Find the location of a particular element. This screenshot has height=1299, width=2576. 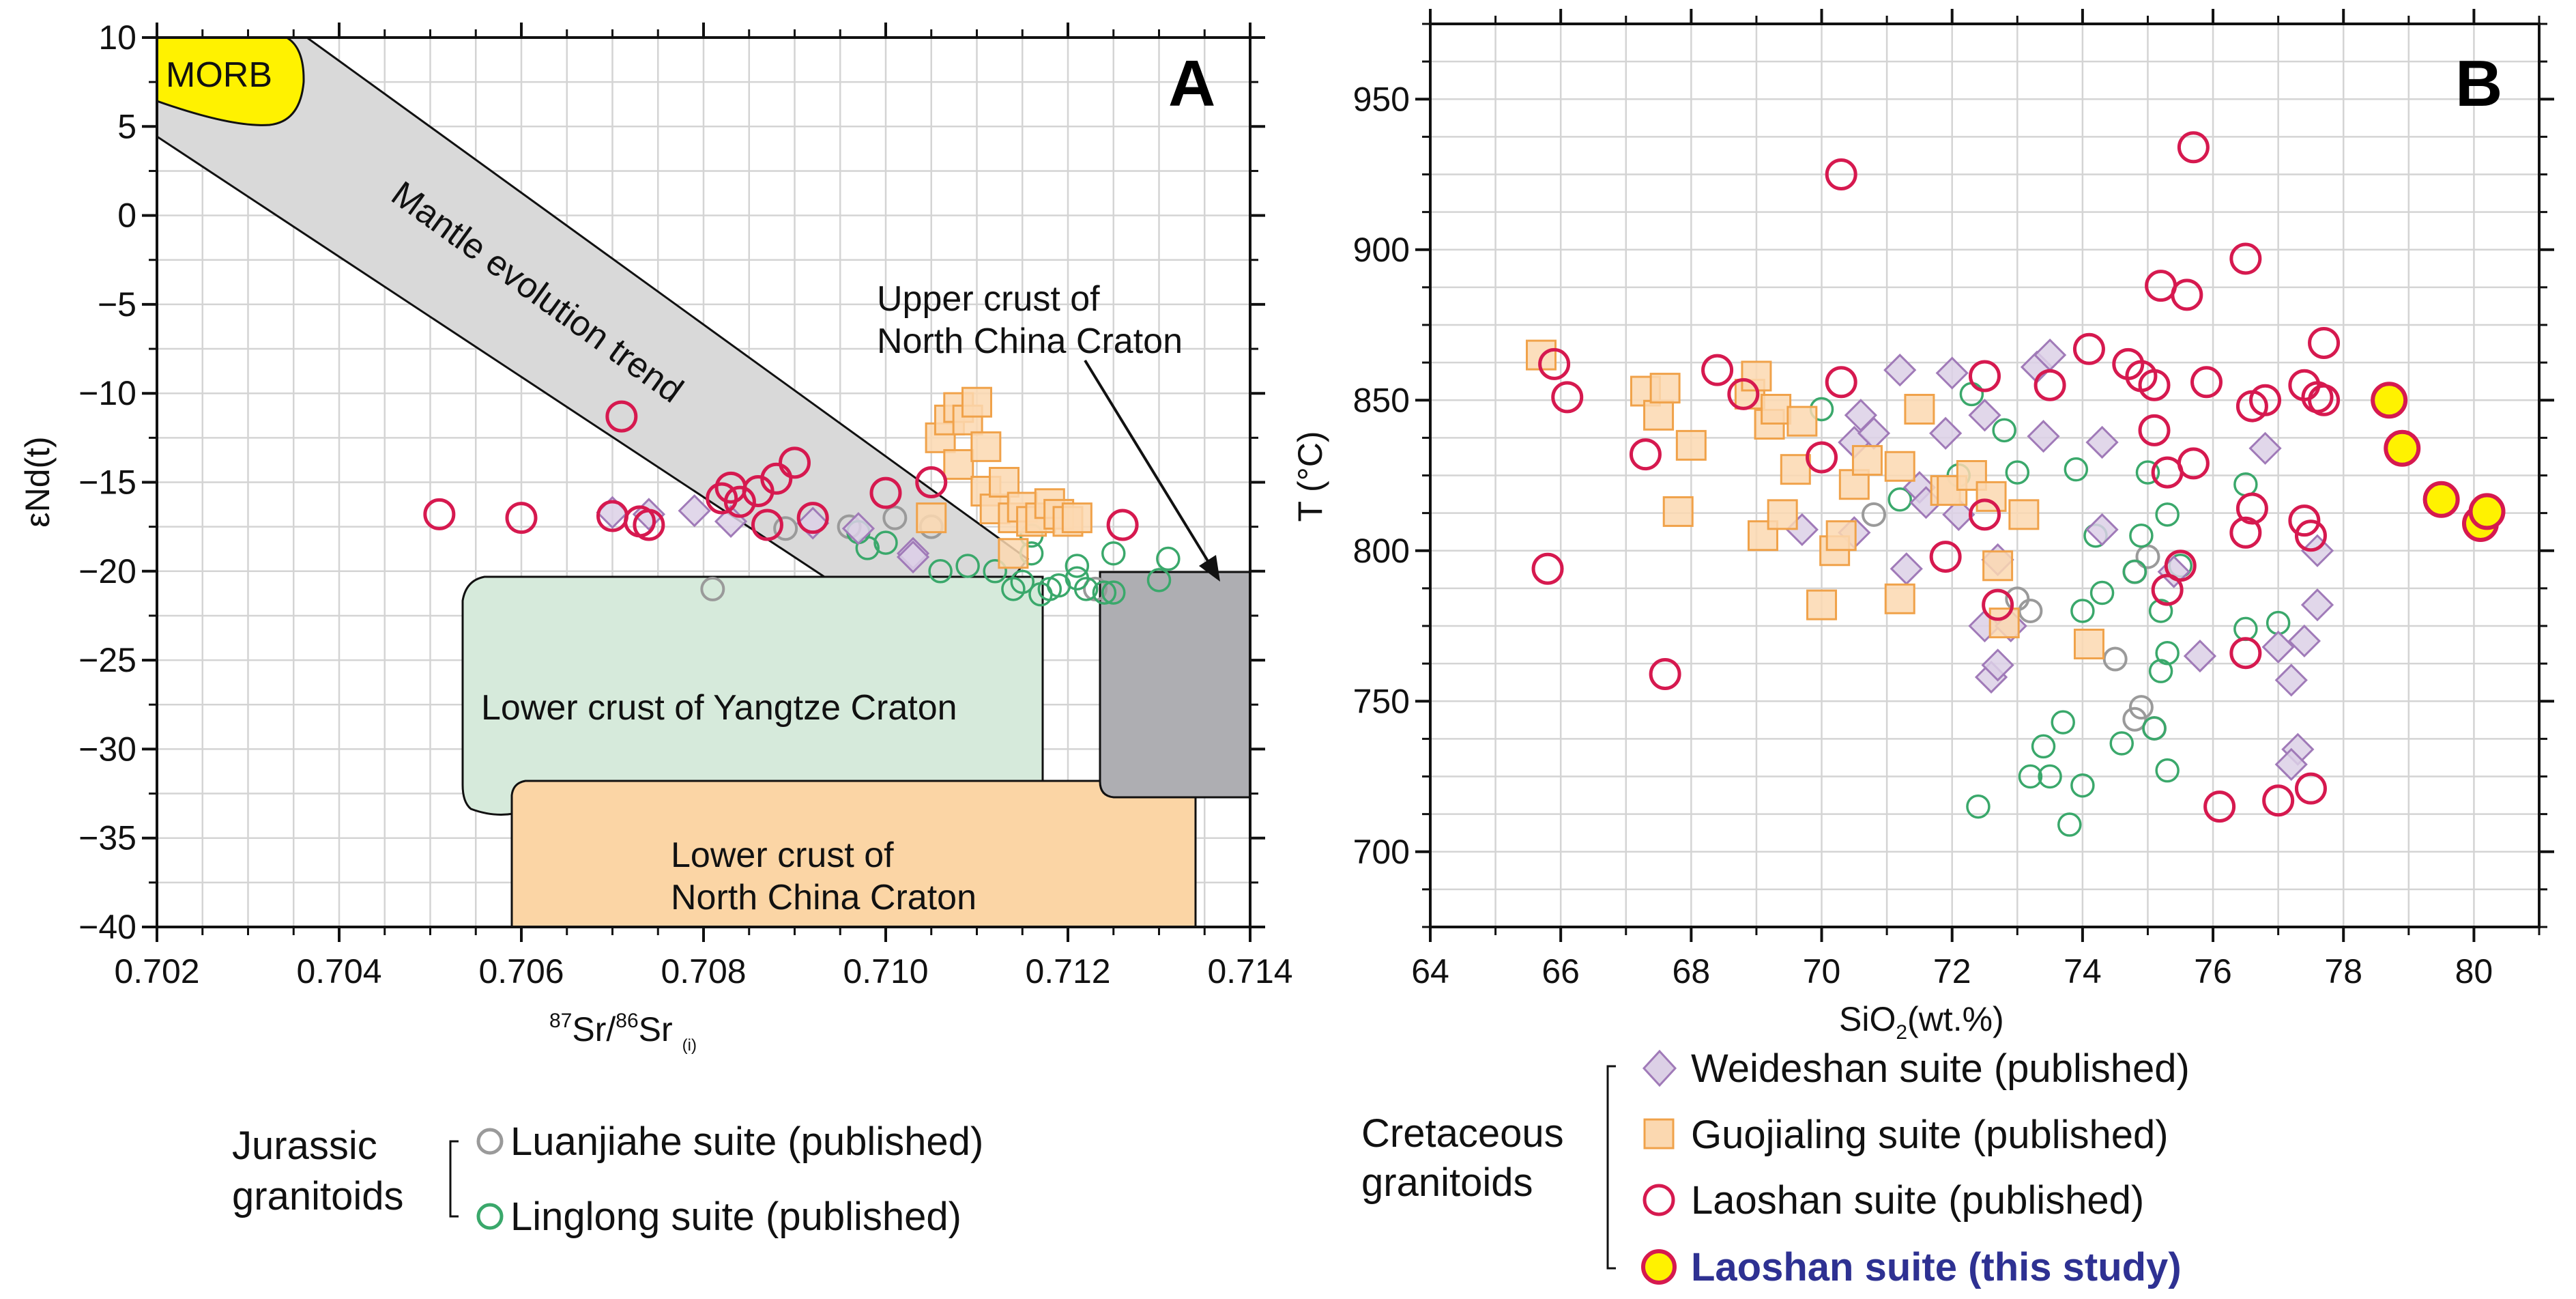

north-china-upper-crust-field is located at coordinates (1174, 685).